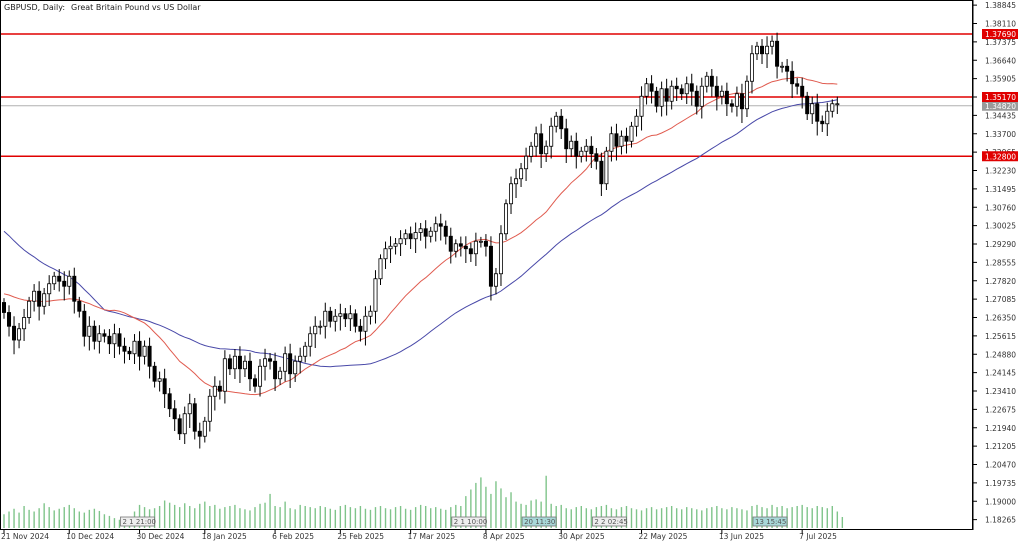 The height and width of the screenshot is (541, 1024). Describe the element at coordinates (504, 536) in the screenshot. I see `time-tick-label: 8 Apr 2025` at that location.